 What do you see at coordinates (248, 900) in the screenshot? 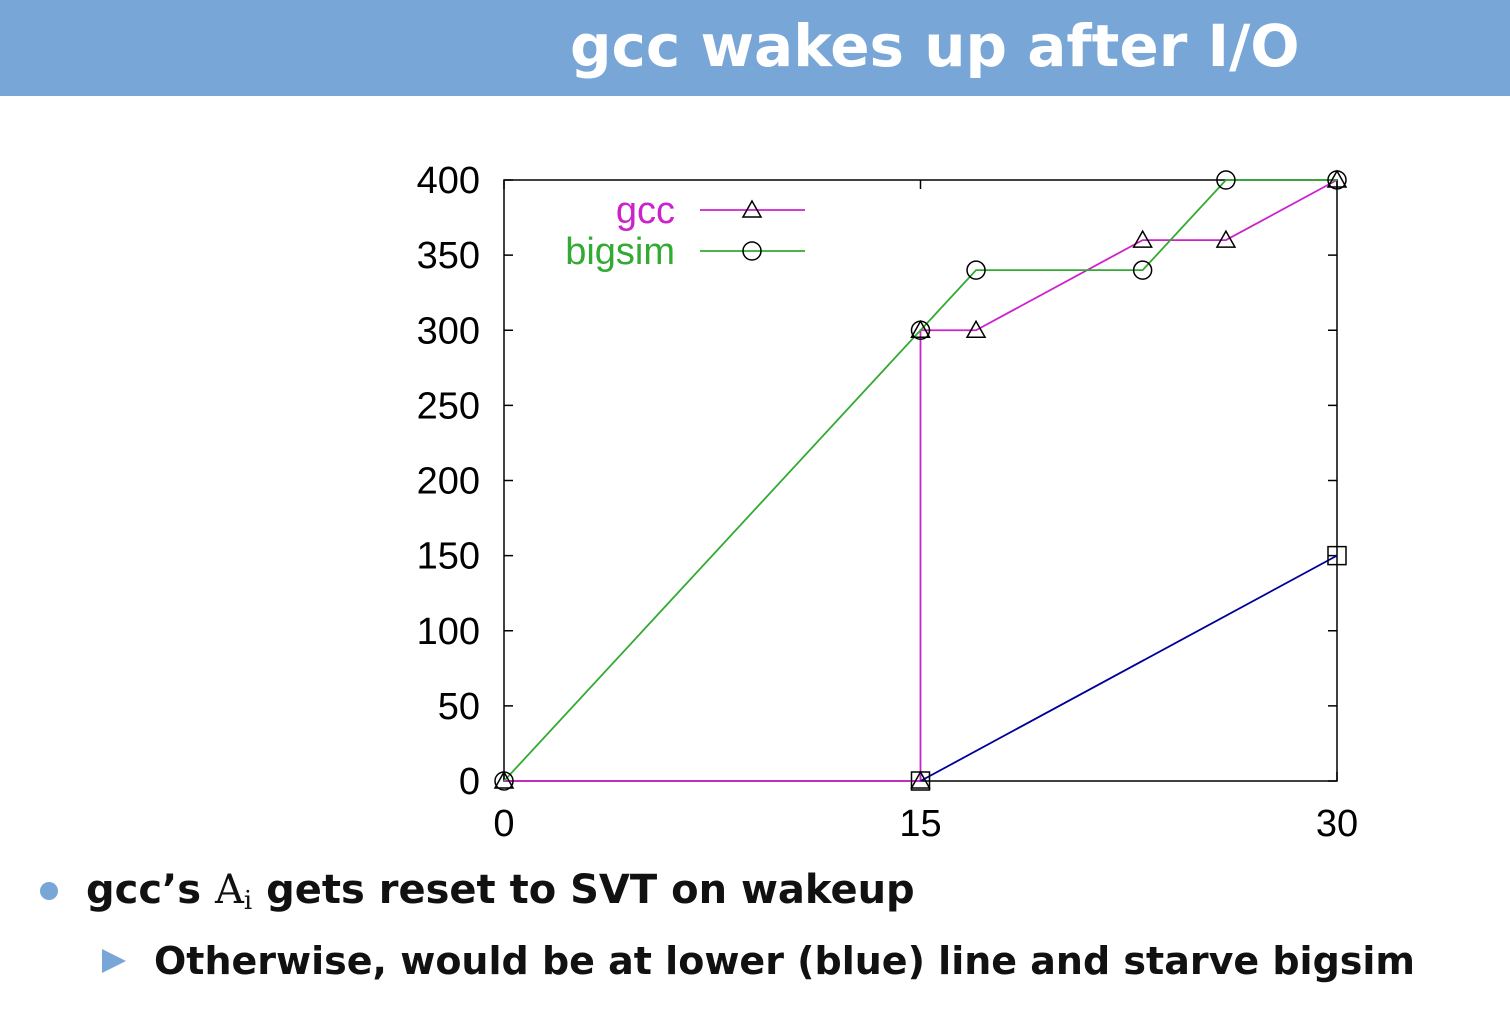
I see `math-subscript: i` at bounding box center [248, 900].